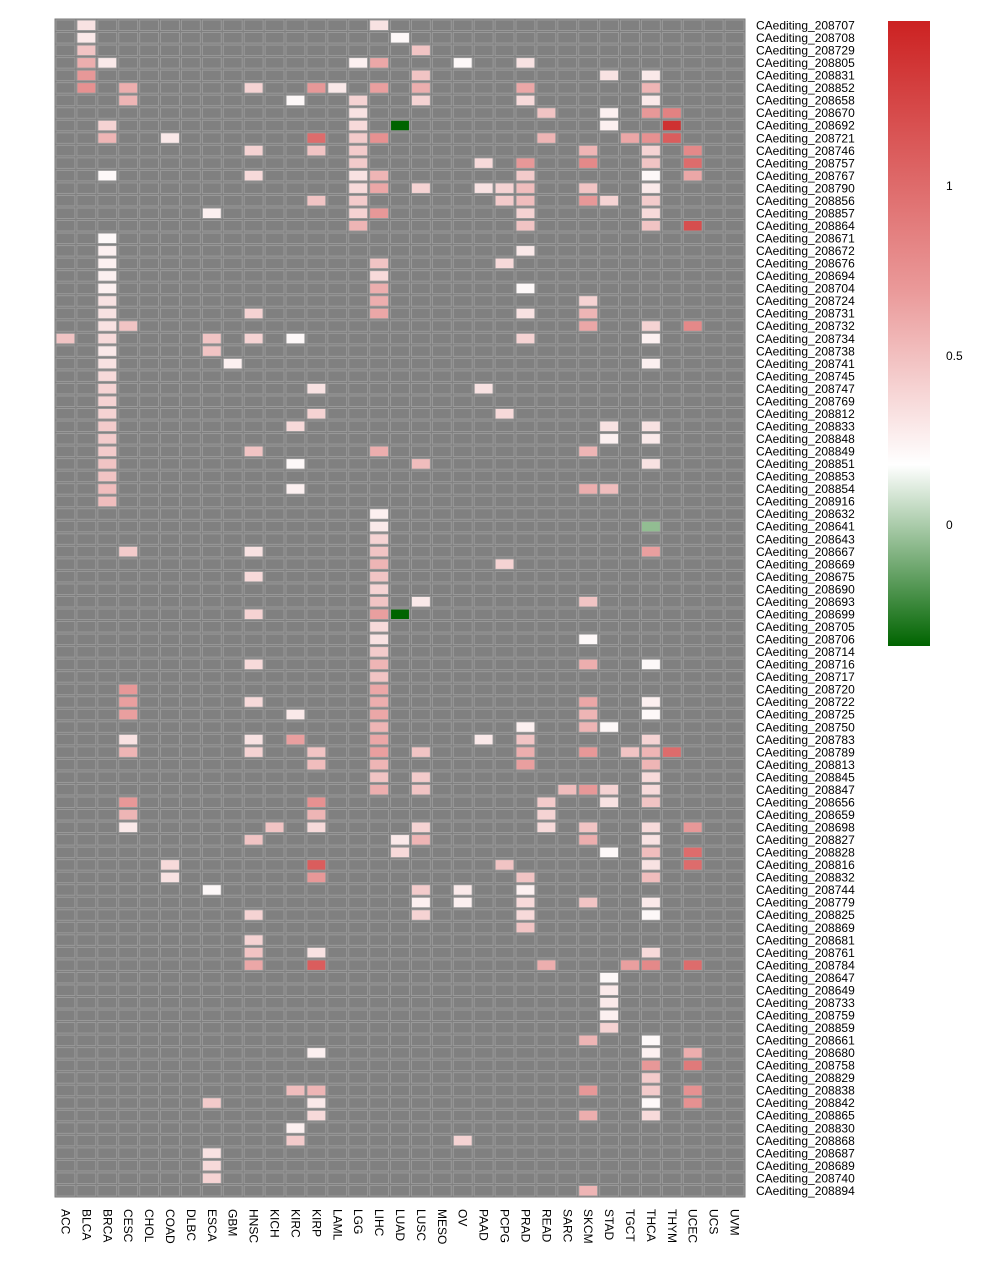  What do you see at coordinates (805, 489) in the screenshot?
I see `row-label: CAediting_208854` at bounding box center [805, 489].